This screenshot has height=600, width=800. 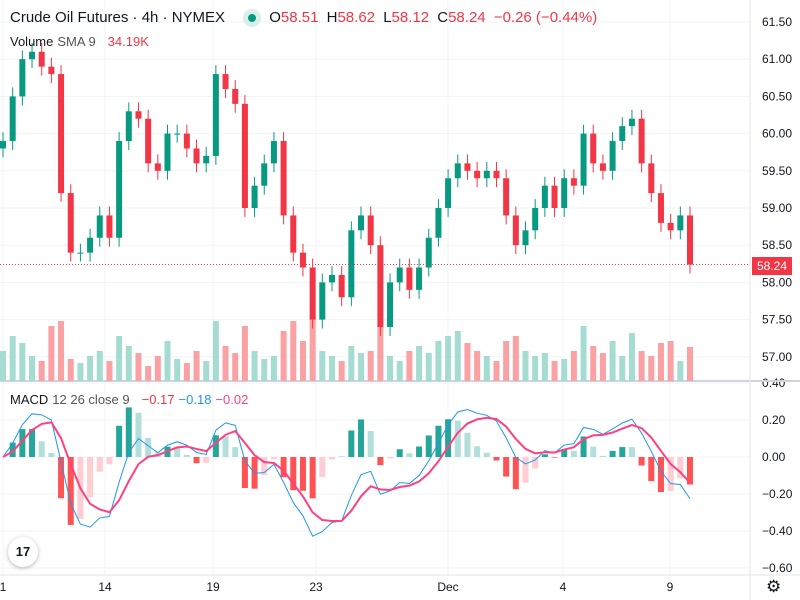 What do you see at coordinates (774, 457) in the screenshot?
I see `macd-tick-label: 0.00` at bounding box center [774, 457].